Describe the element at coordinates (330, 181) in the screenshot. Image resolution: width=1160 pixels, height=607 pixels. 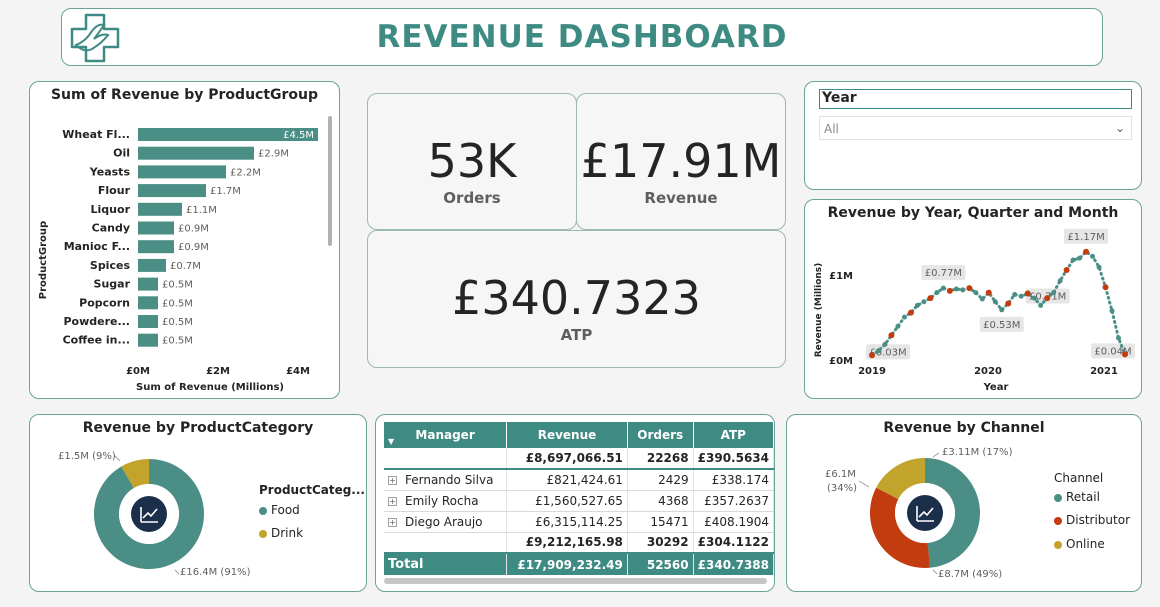
I see `bar-chart-scrollbar` at that location.